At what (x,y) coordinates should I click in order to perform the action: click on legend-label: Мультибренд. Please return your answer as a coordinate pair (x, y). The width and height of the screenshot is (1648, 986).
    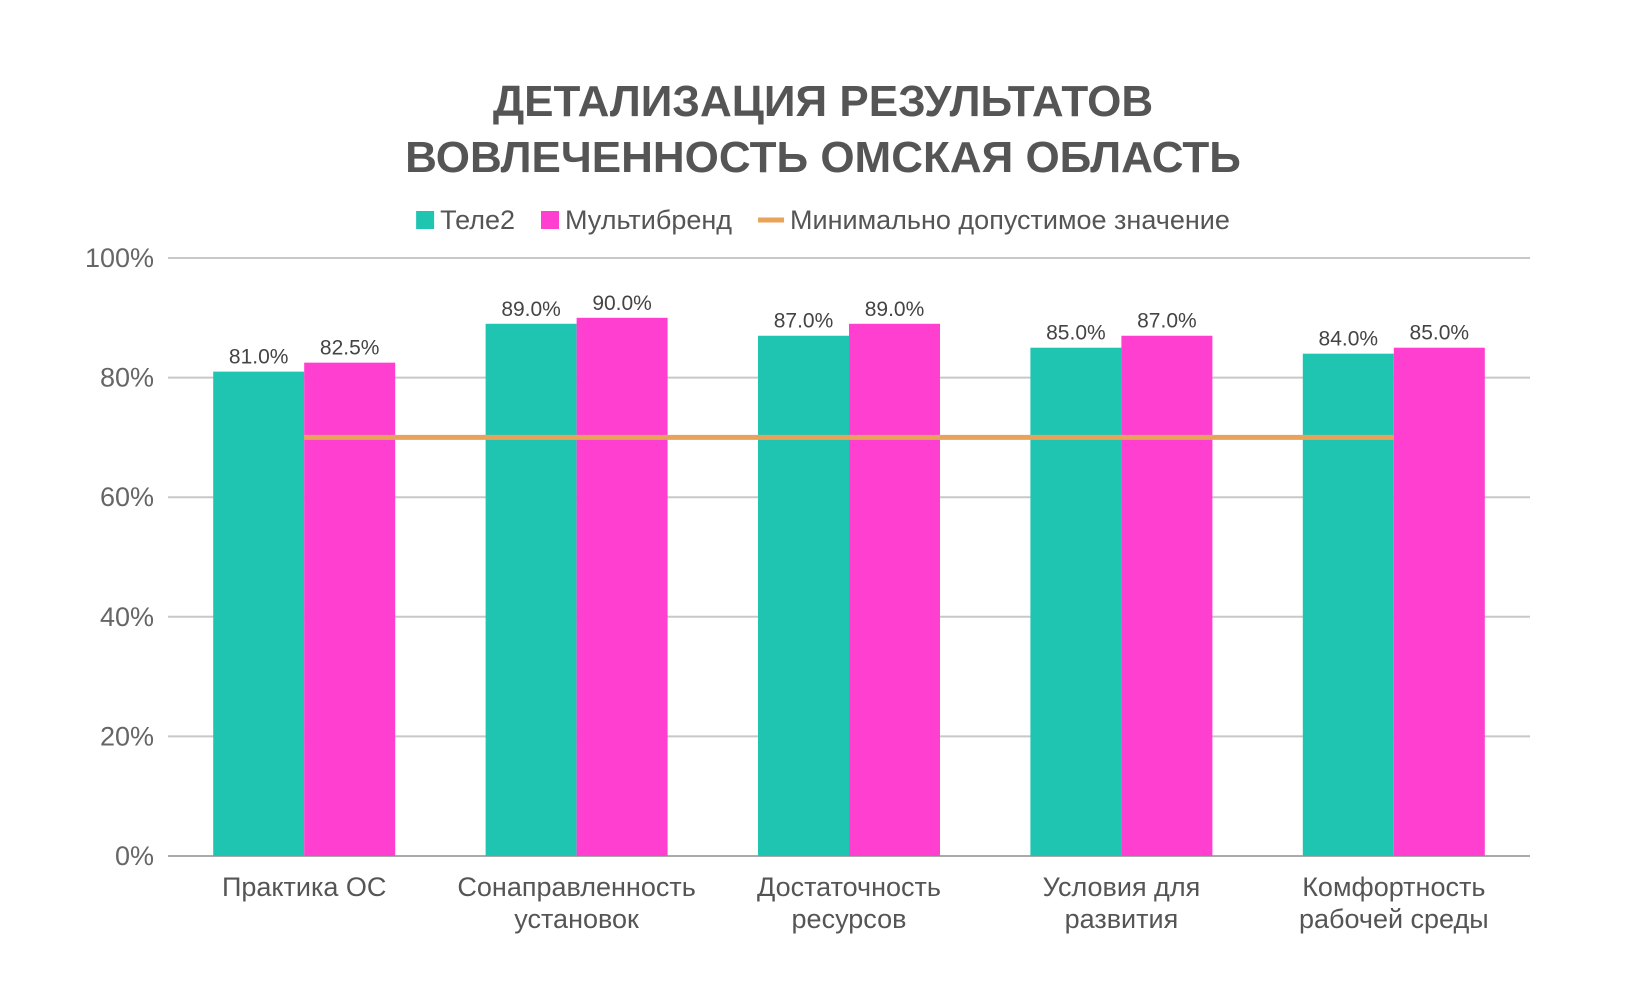
    Looking at the image, I should click on (648, 220).